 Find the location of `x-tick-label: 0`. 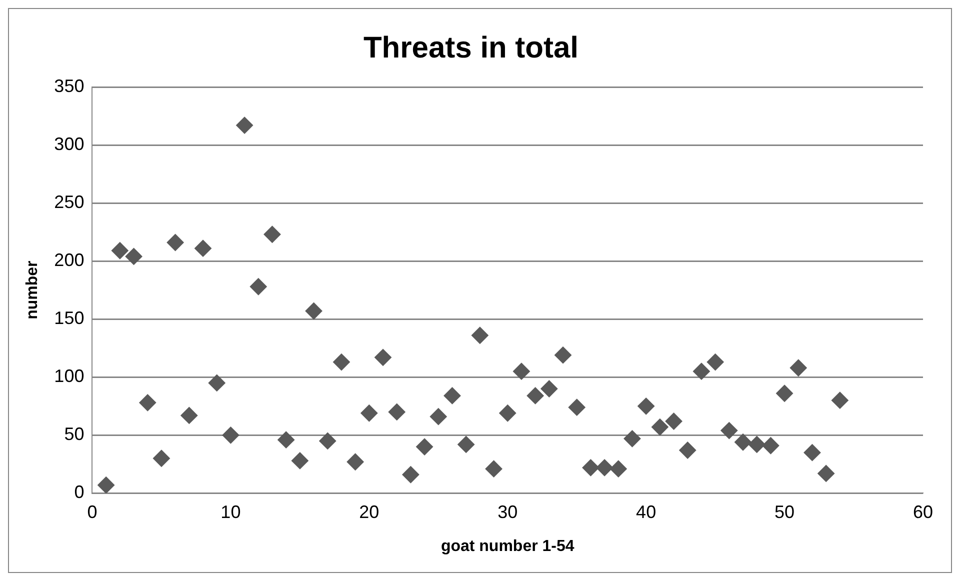

x-tick-label: 0 is located at coordinates (92, 512).